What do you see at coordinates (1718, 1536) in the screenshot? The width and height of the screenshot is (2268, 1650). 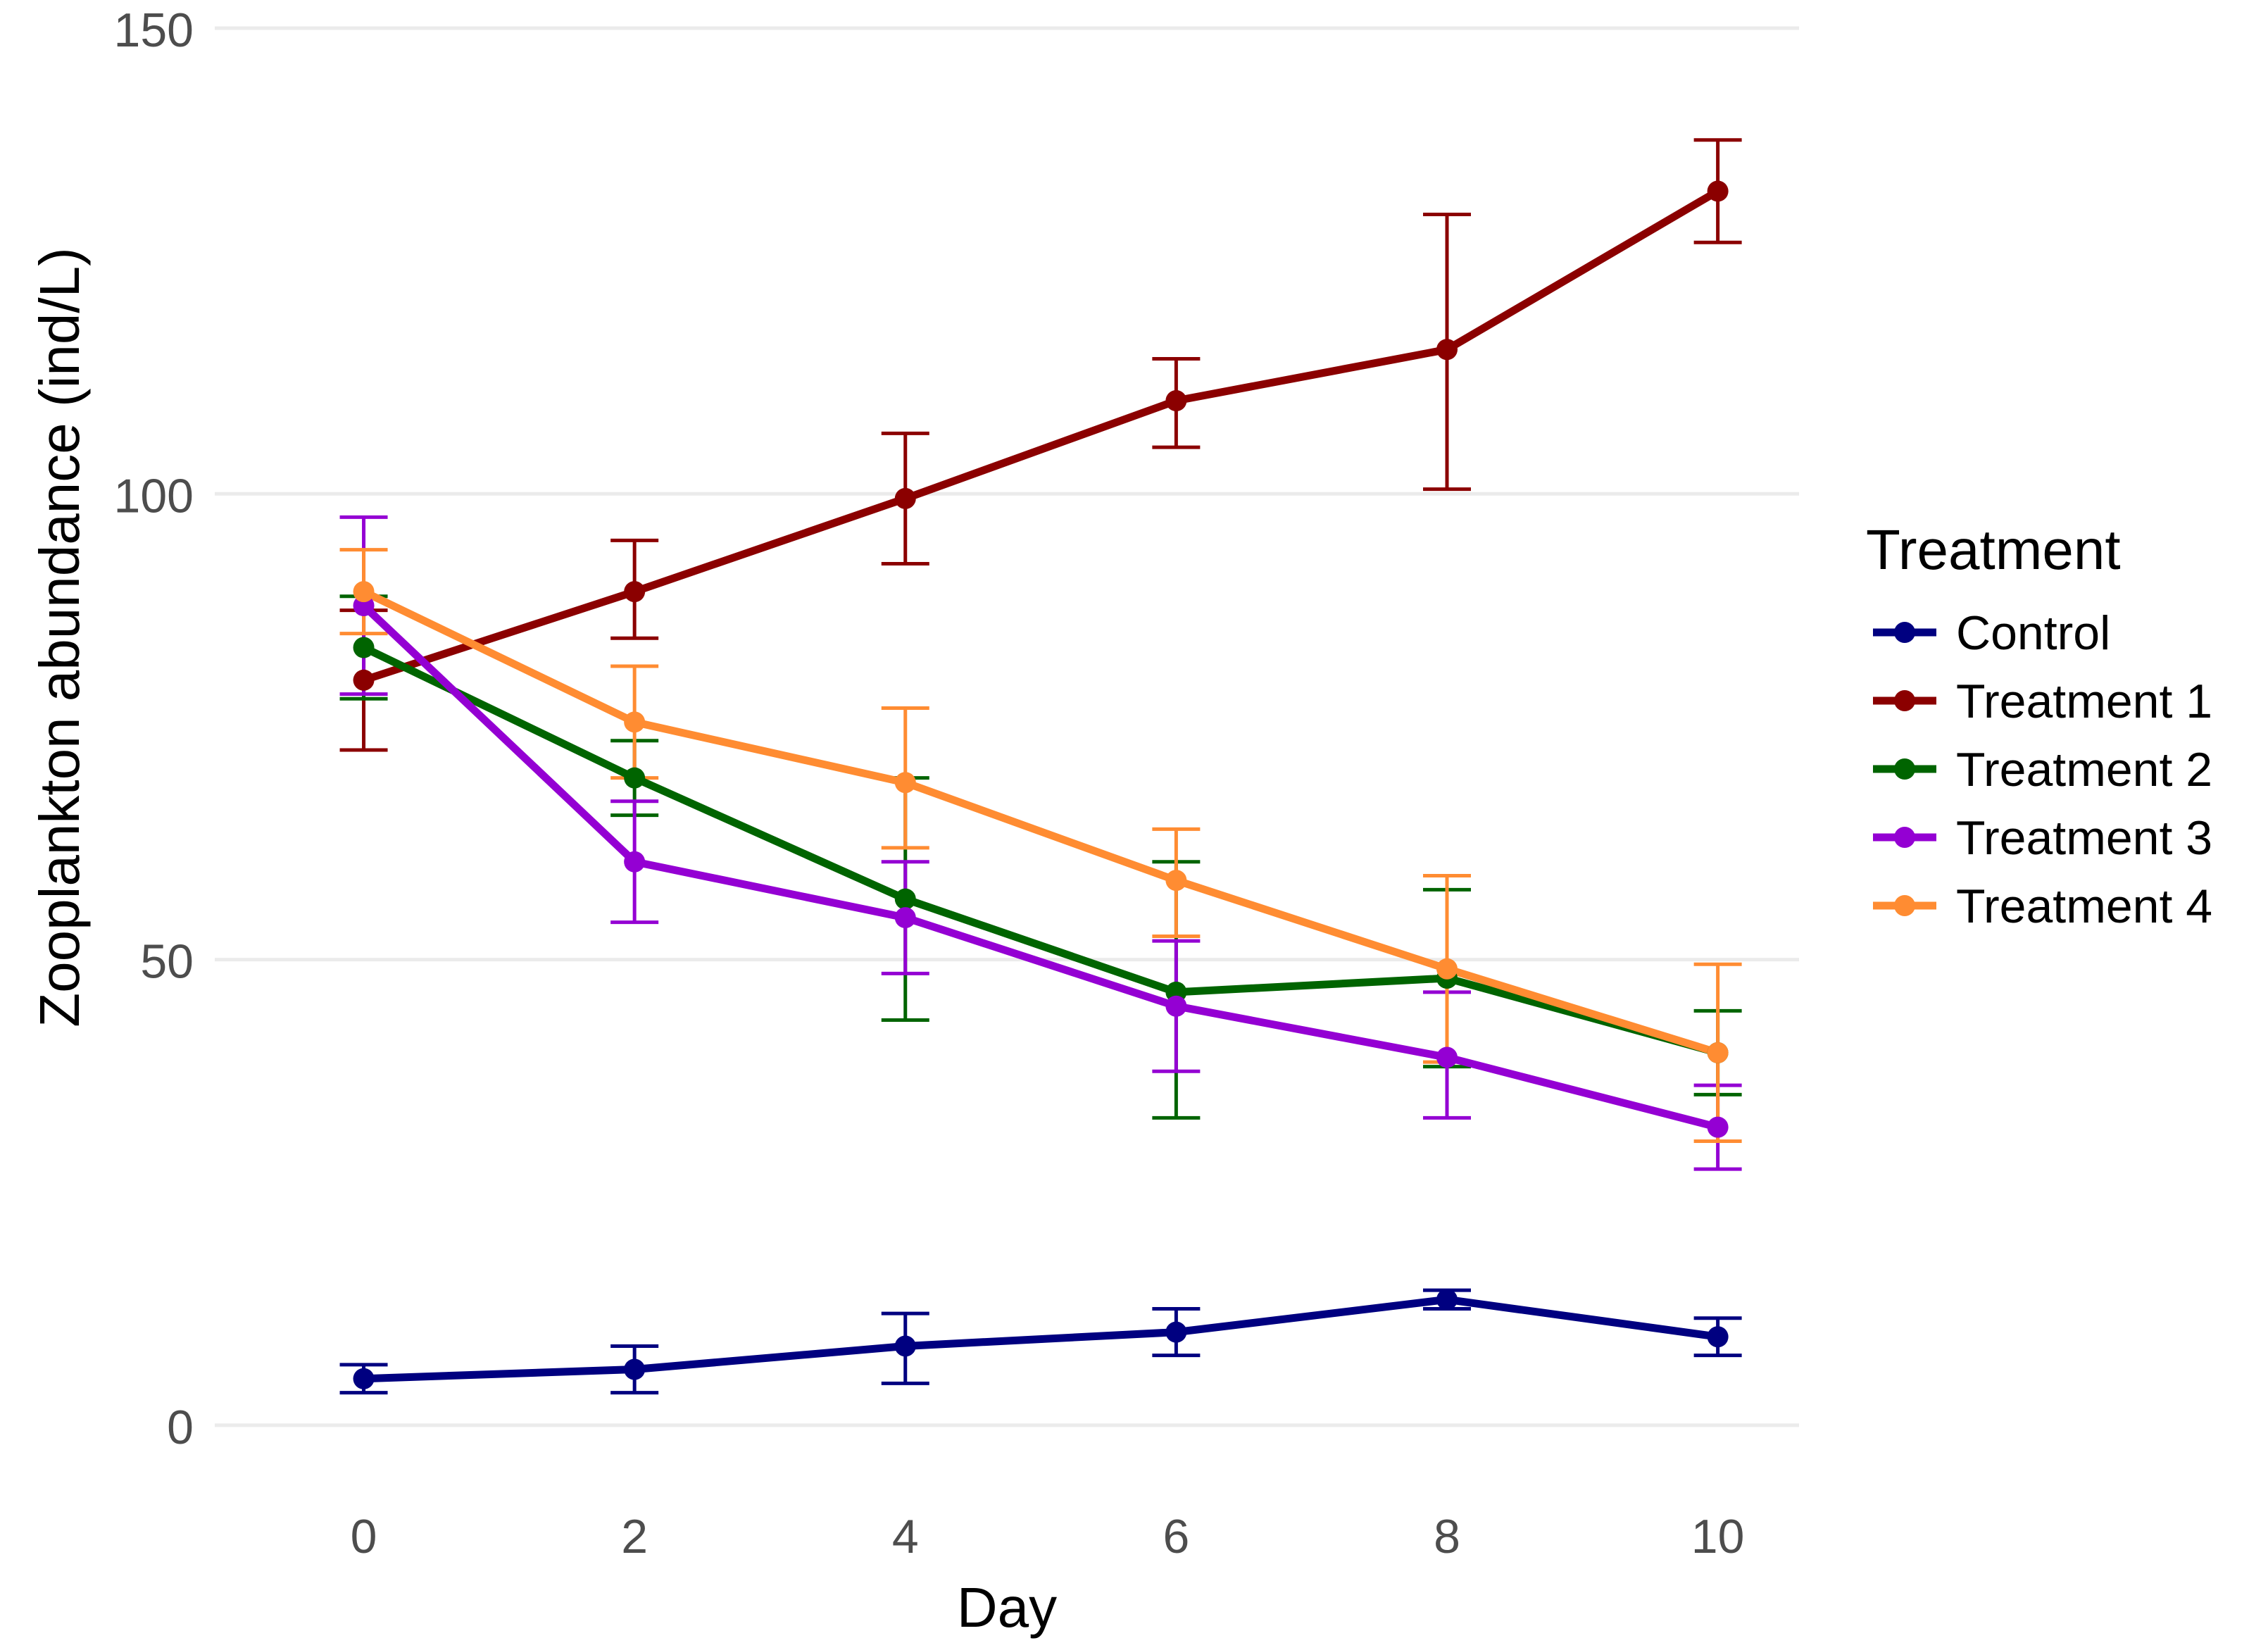 I see `x-tick-label: 10` at bounding box center [1718, 1536].